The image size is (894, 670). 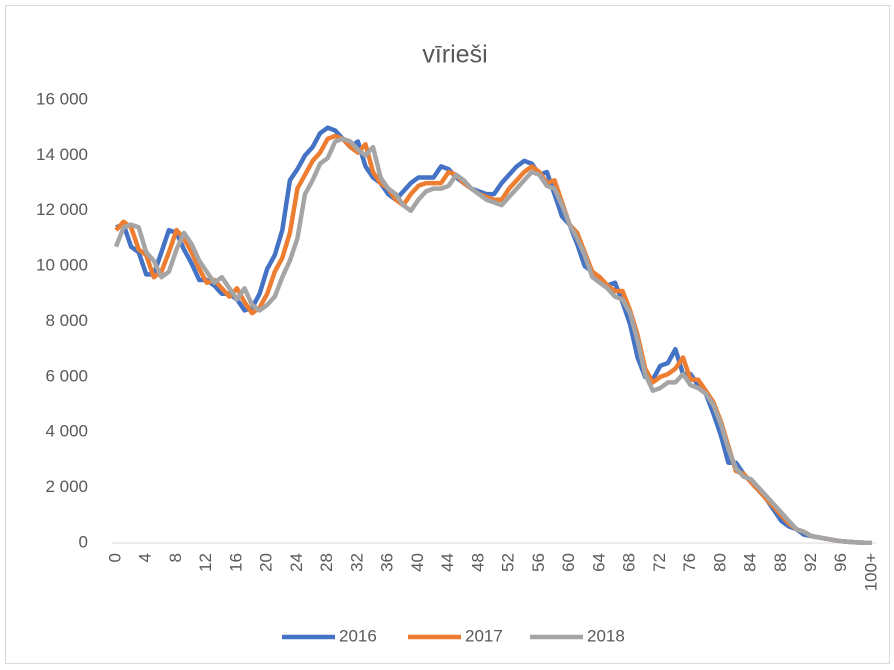 I want to click on x-tick-label: 4, so click(x=145, y=557).